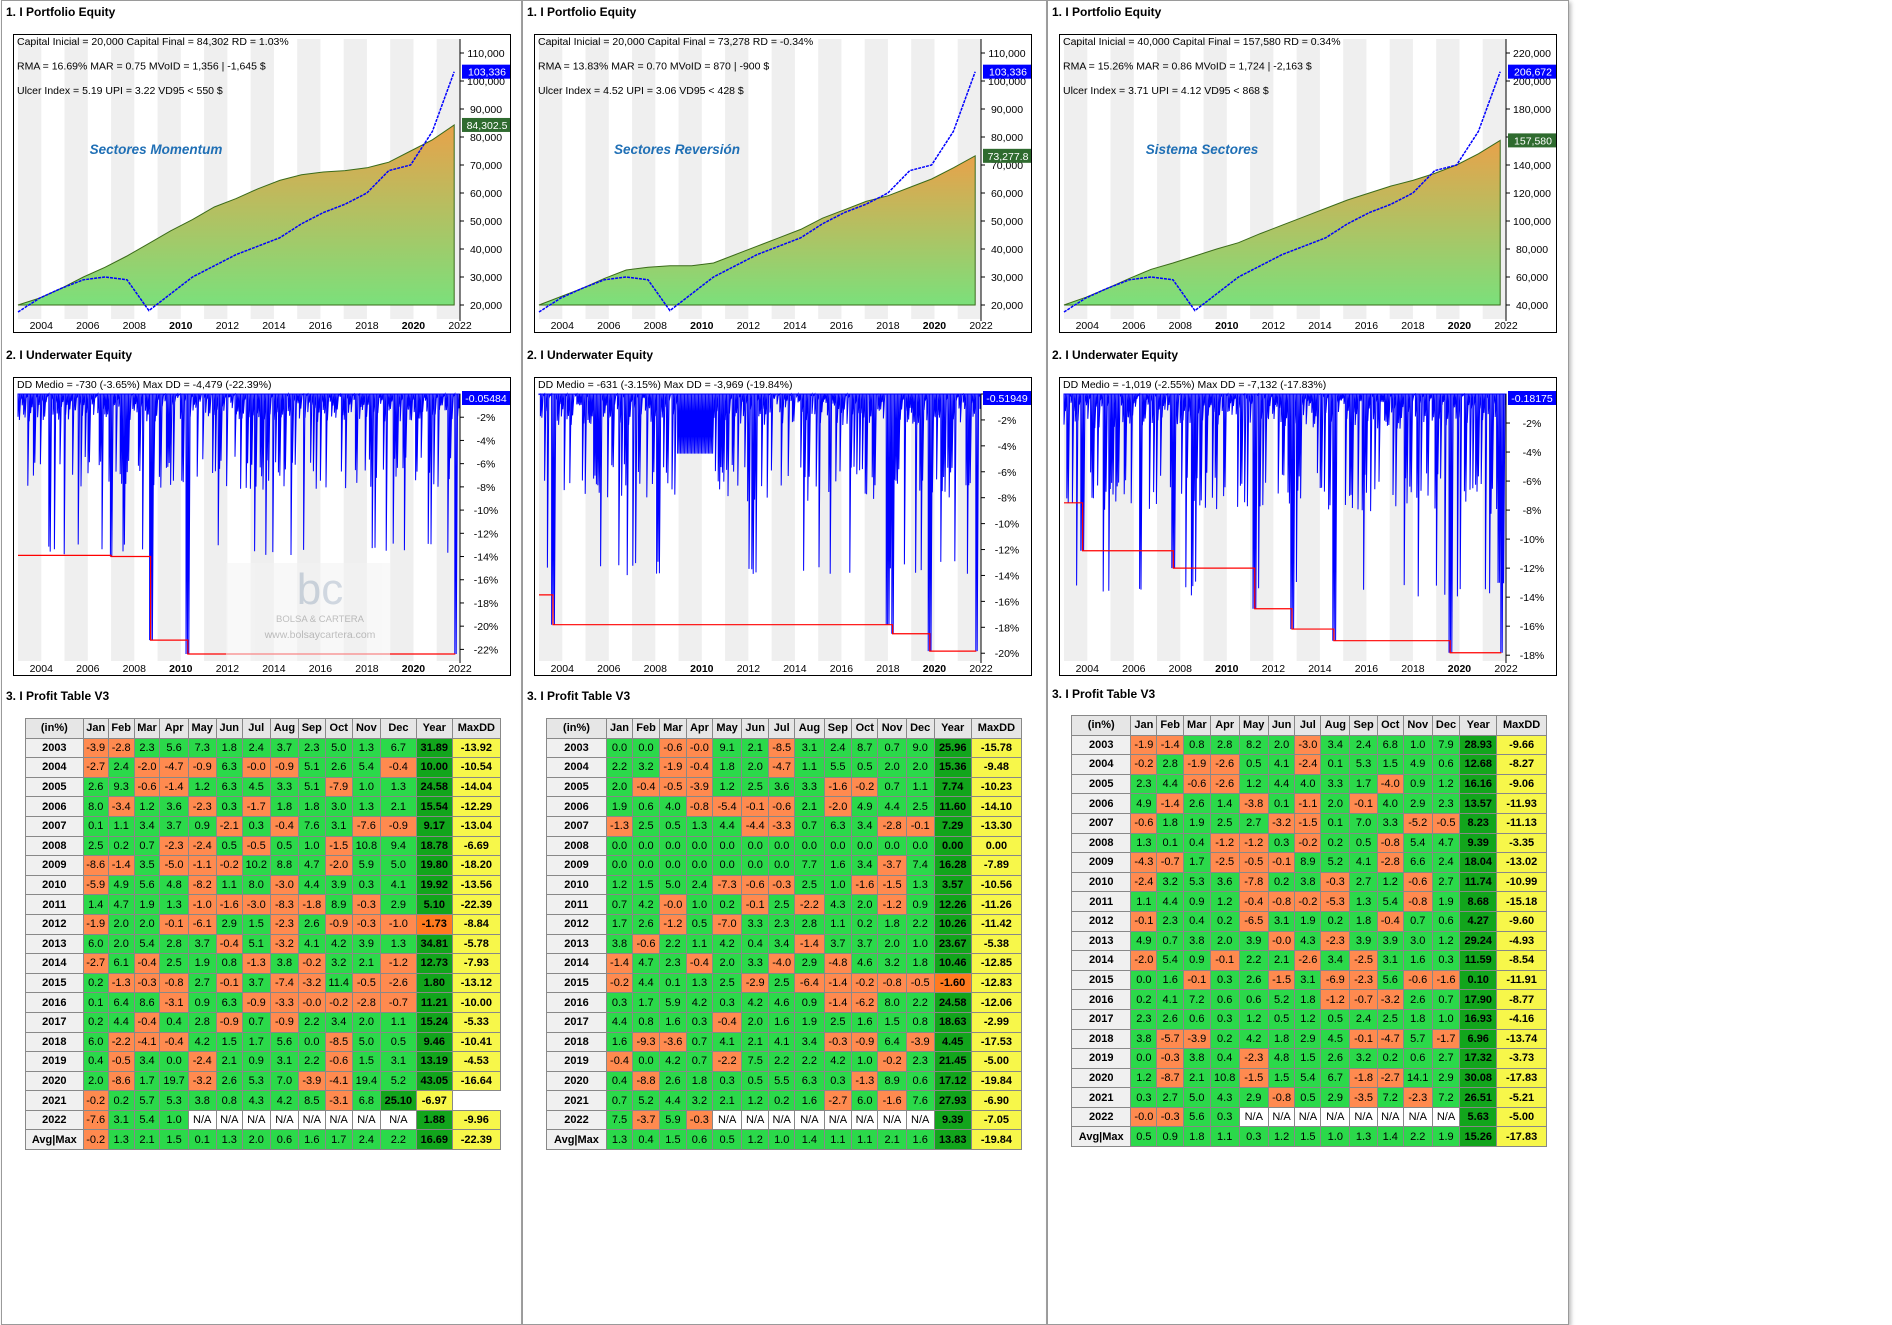 The width and height of the screenshot is (1892, 1325). I want to click on month-cell: -2.4, so click(1144, 882).